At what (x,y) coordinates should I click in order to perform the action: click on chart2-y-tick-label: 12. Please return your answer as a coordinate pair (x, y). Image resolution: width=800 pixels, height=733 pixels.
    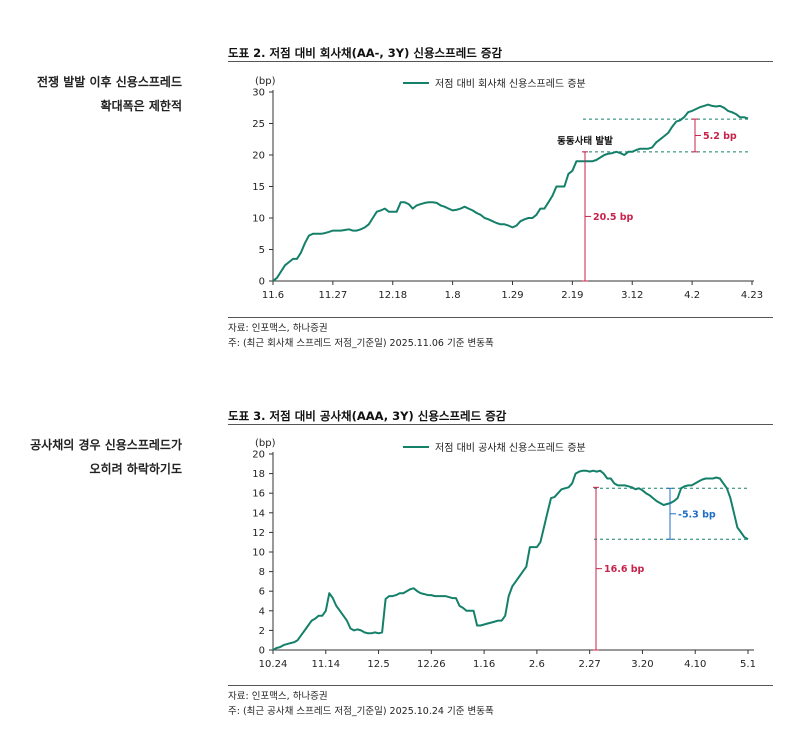
    Looking at the image, I should click on (258, 533).